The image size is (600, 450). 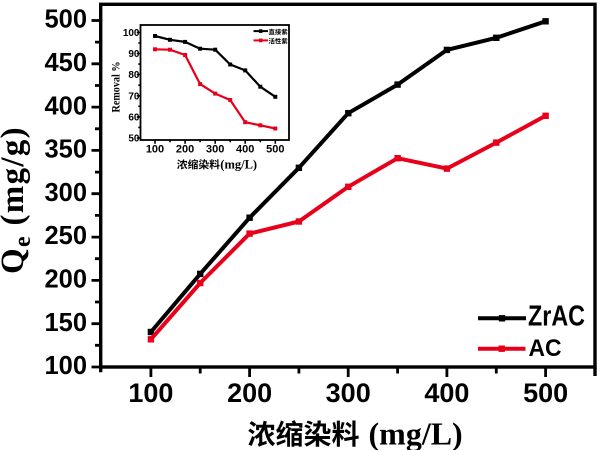 What do you see at coordinates (65, 63) in the screenshot?
I see `svg-text: 450` at bounding box center [65, 63].